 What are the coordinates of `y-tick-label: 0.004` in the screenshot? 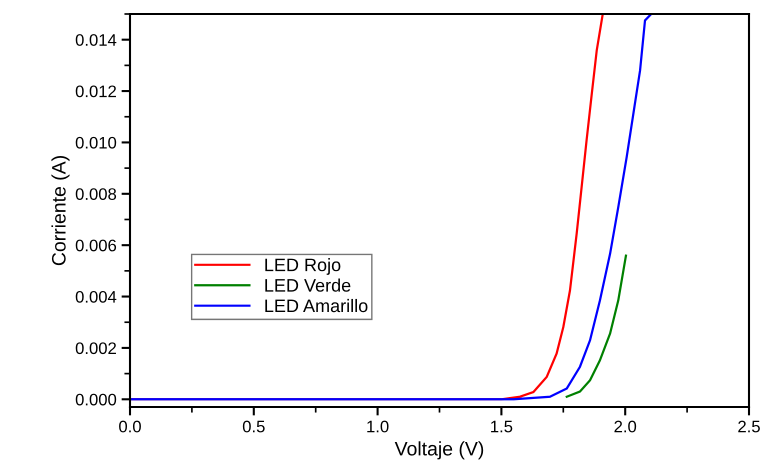 It's located at (96, 296).